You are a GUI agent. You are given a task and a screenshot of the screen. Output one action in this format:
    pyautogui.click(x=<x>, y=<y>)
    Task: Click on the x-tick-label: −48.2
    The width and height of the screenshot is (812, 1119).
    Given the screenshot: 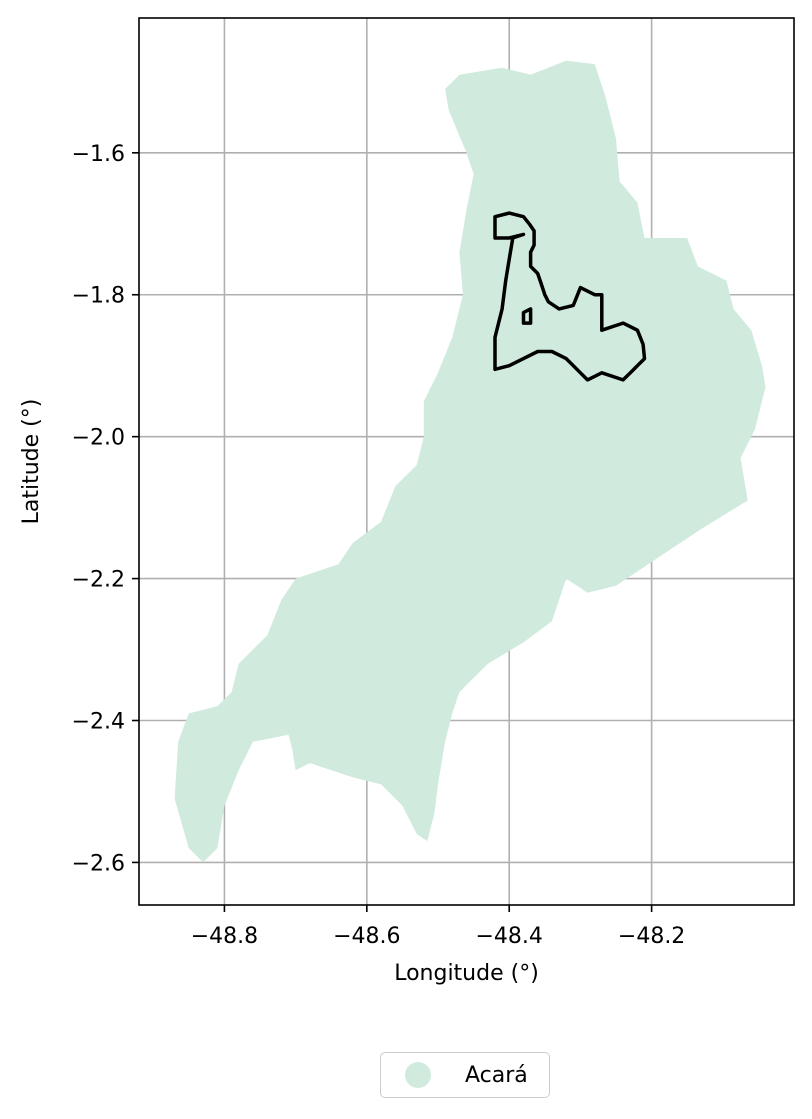 What is the action you would take?
    pyautogui.click(x=651, y=936)
    